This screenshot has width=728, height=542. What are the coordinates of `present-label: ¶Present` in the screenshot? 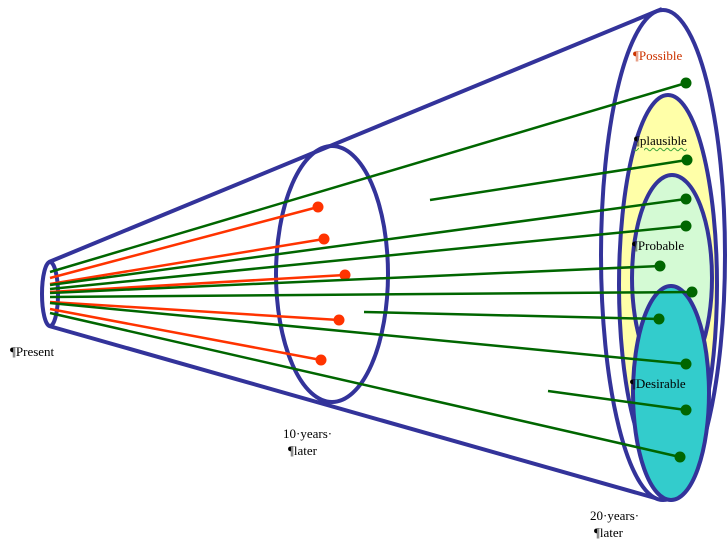 It's located at (32, 351).